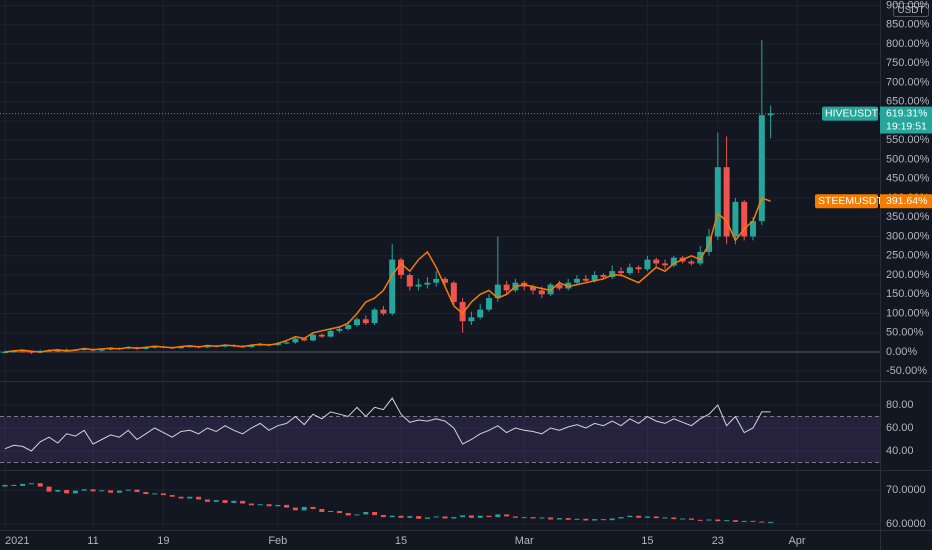  Describe the element at coordinates (163, 541) in the screenshot. I see `x-tick-label: 19` at that location.